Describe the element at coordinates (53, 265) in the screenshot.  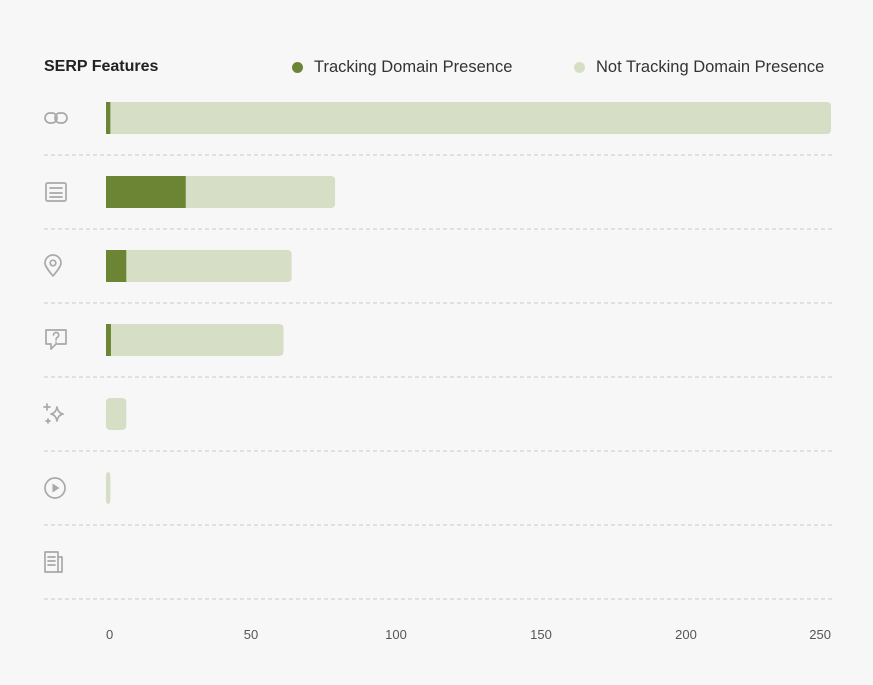
I see `location-pin-icon` at that location.